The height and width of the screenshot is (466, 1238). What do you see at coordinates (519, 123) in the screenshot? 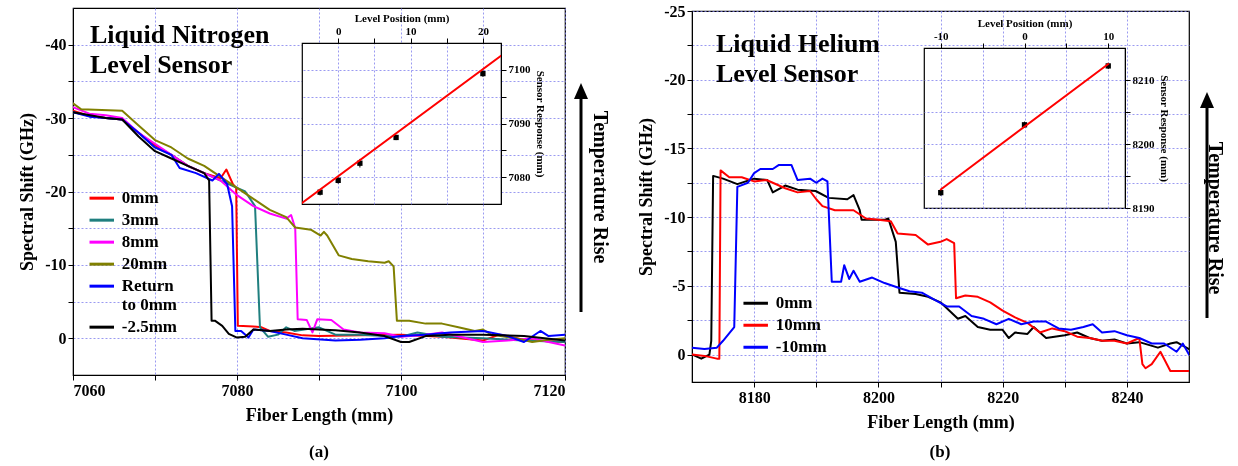
I see `y-tick-label: 7090` at bounding box center [519, 123].